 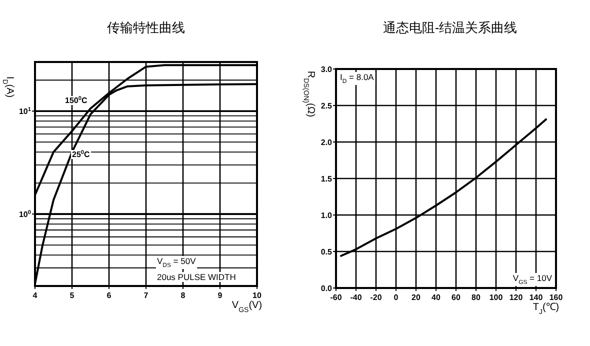 I want to click on x-tick-label: -20, so click(x=376, y=297).